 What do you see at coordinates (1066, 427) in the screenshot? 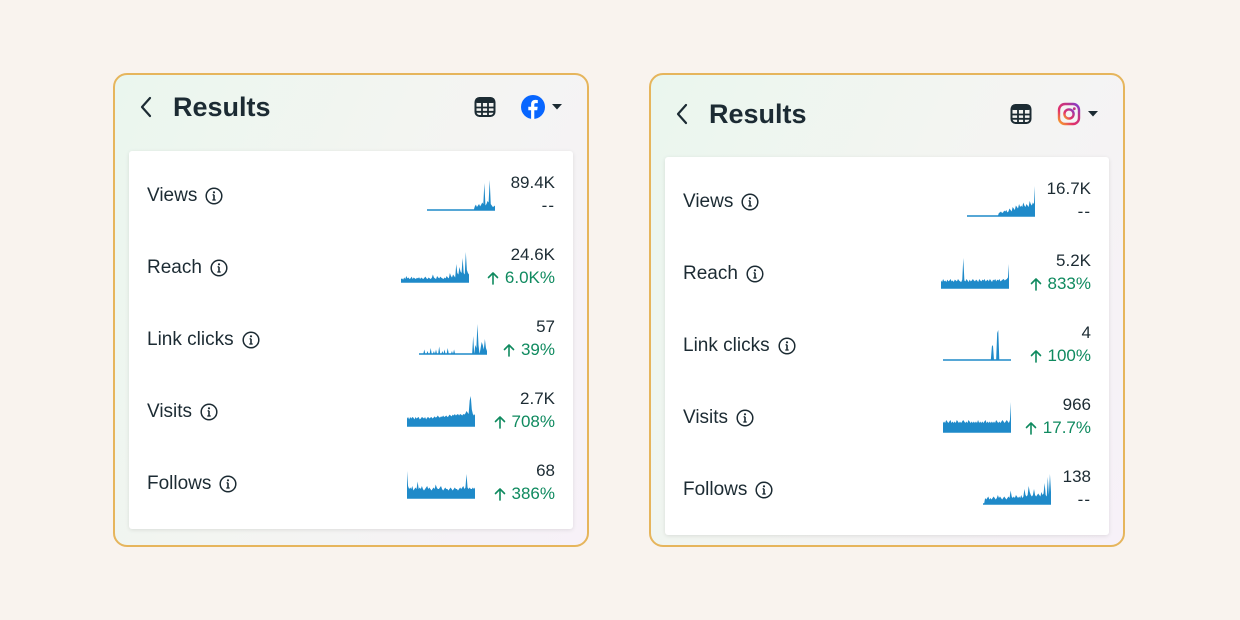
I see `metric-change-text: 17.7%` at bounding box center [1066, 427].